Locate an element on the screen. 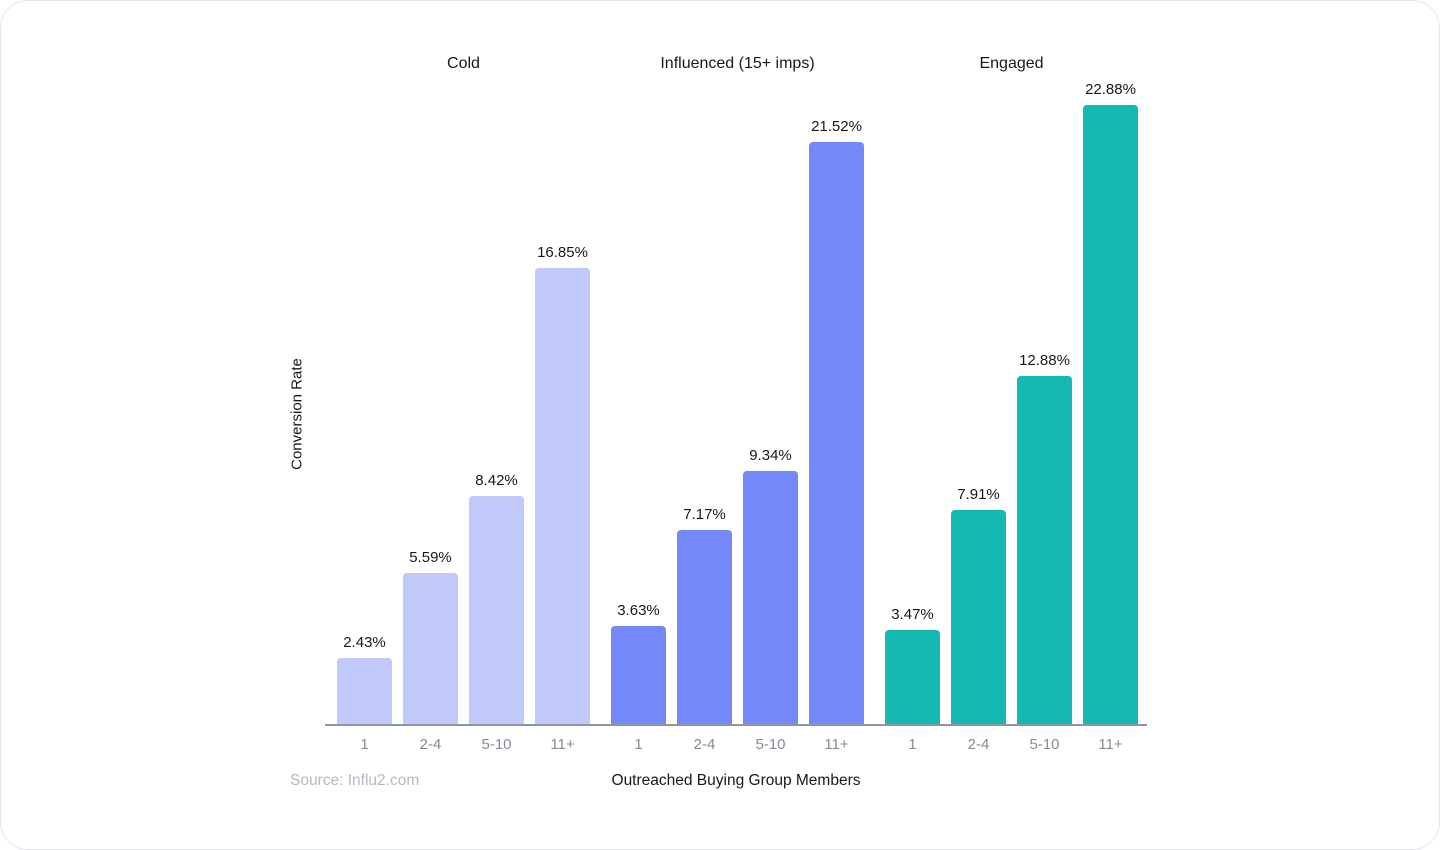  bar-value-label: 9.34% is located at coordinates (770, 455).